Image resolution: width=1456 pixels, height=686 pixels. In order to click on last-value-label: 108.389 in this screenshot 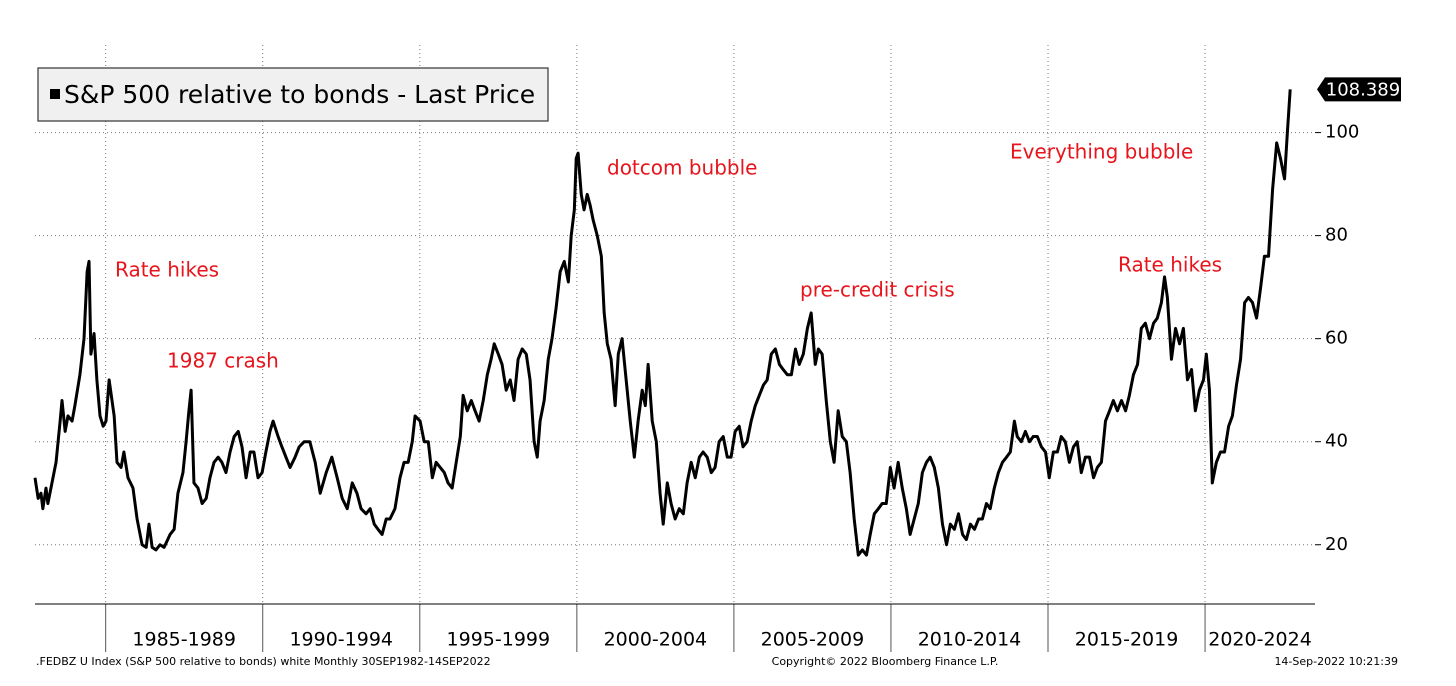, I will do `click(1363, 89)`.